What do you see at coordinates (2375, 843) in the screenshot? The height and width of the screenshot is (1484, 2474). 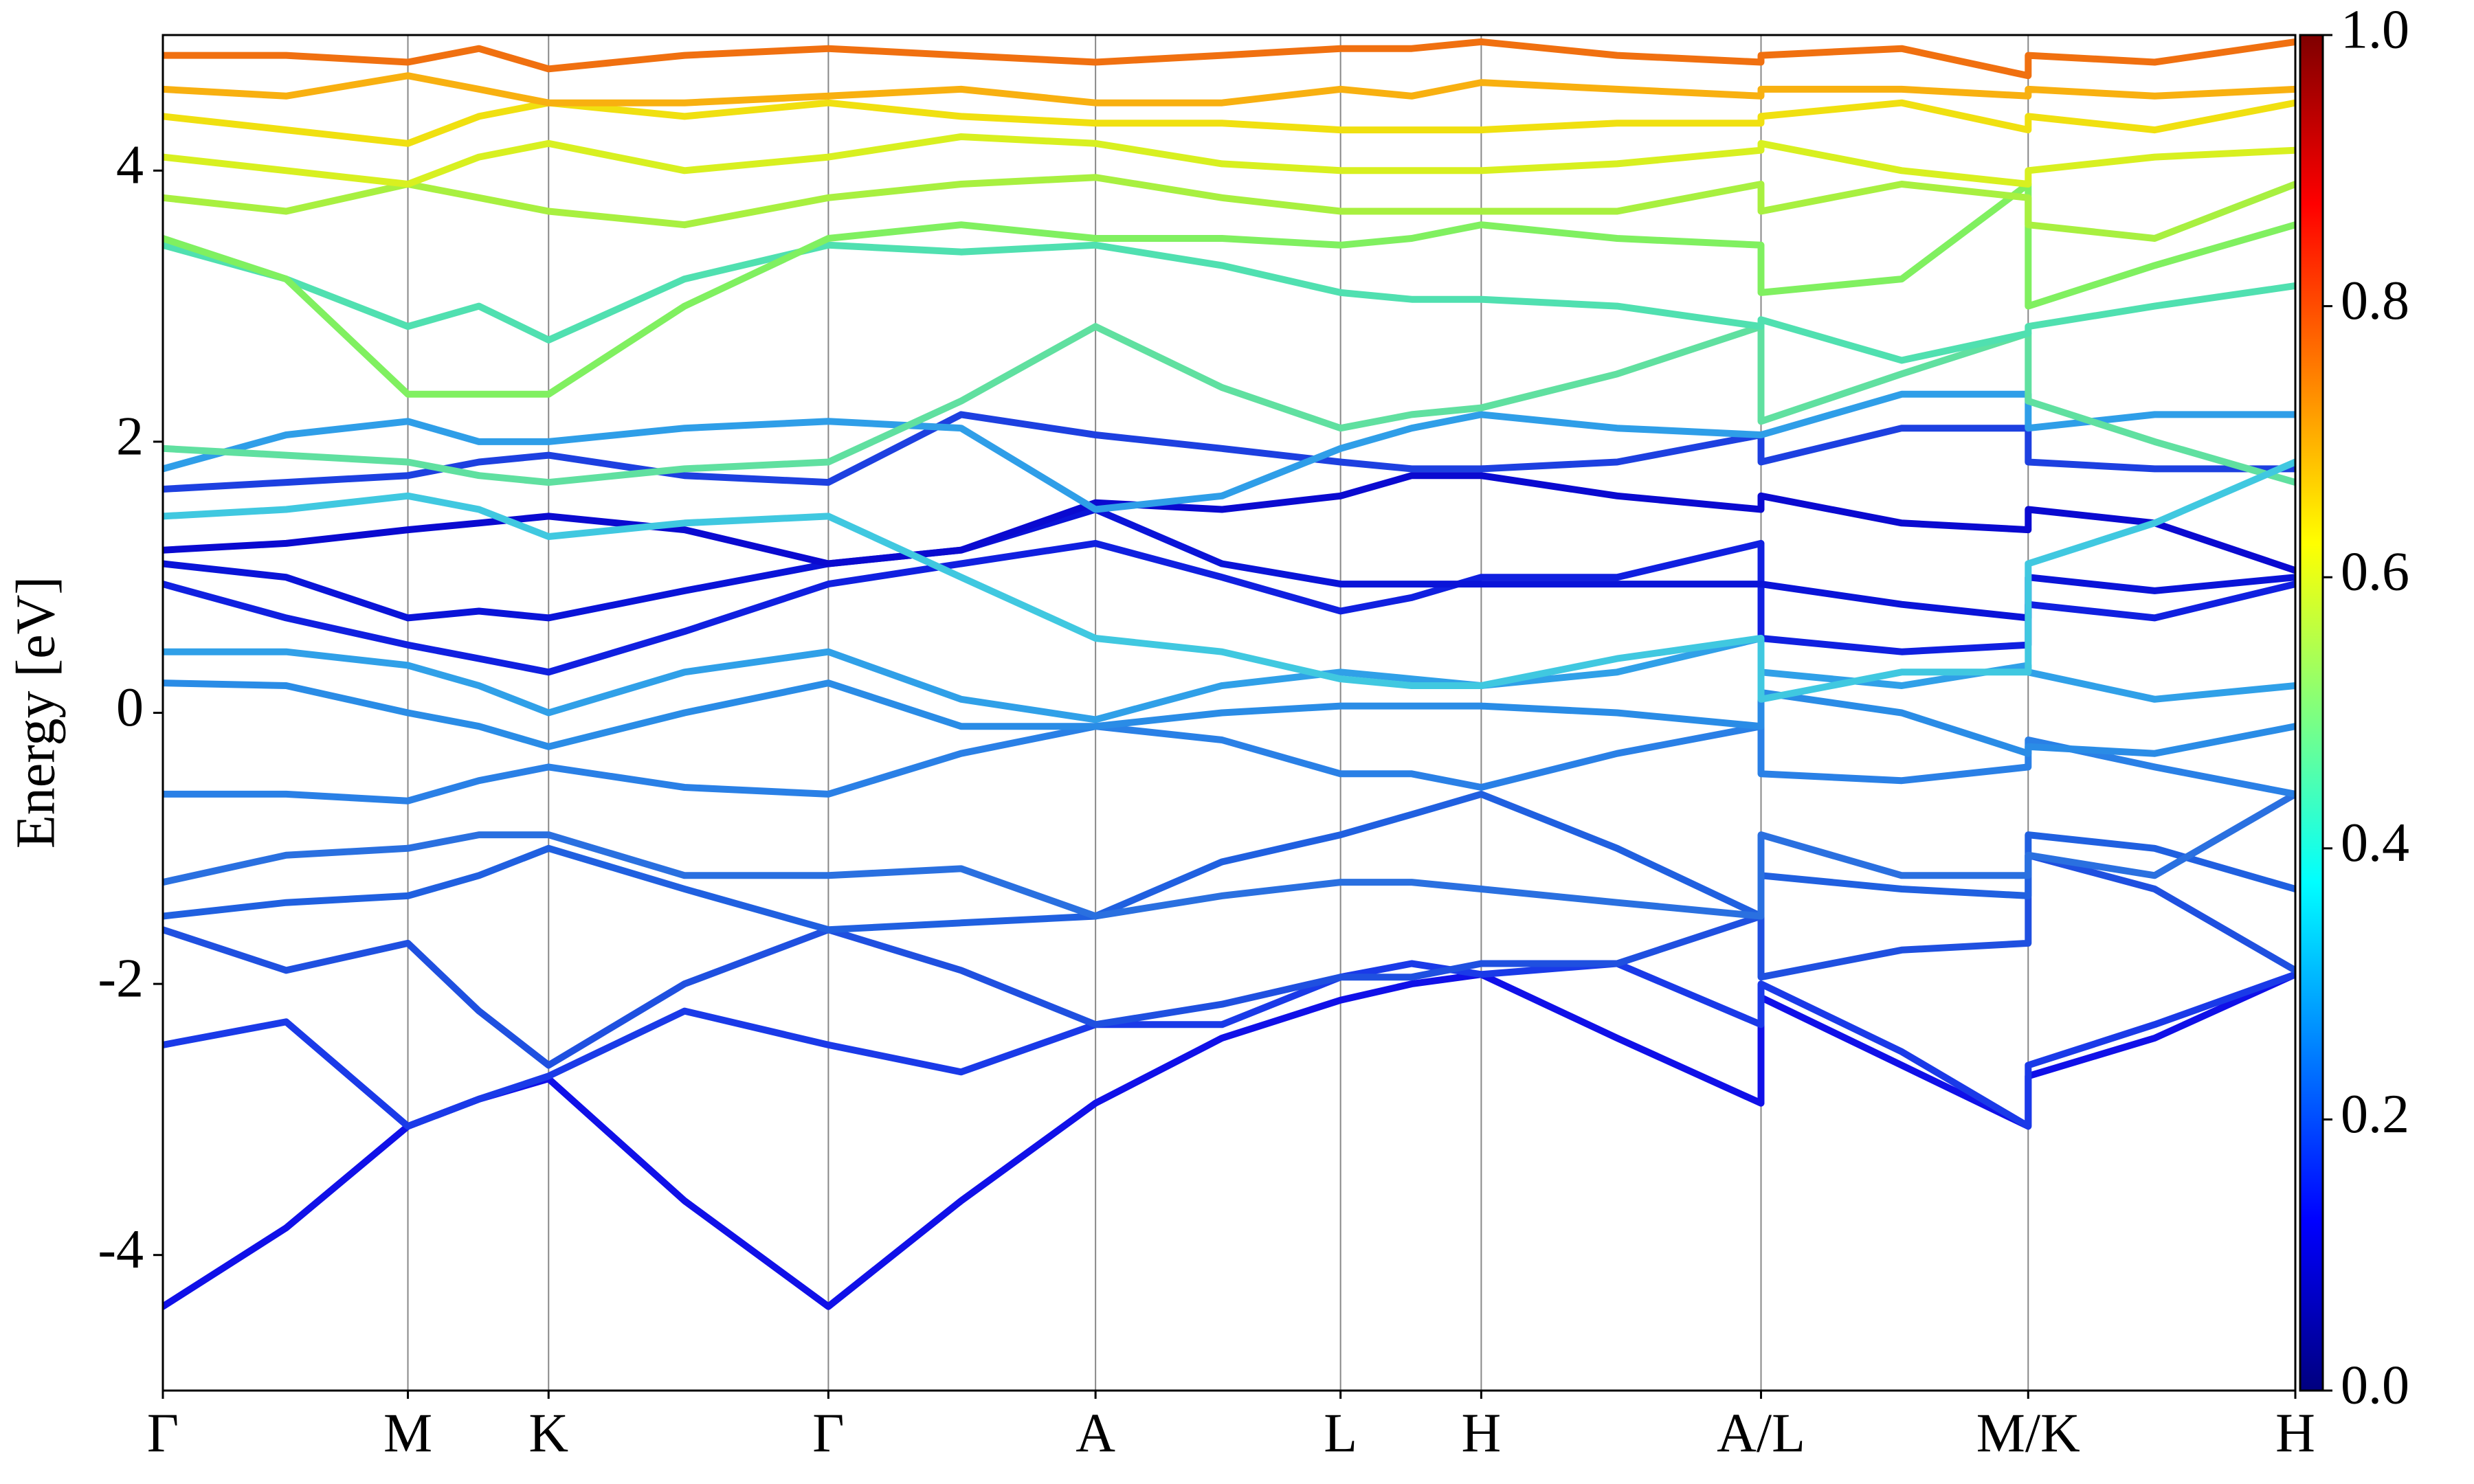 I see `colorbar-tick-label: 0.4` at bounding box center [2375, 843].